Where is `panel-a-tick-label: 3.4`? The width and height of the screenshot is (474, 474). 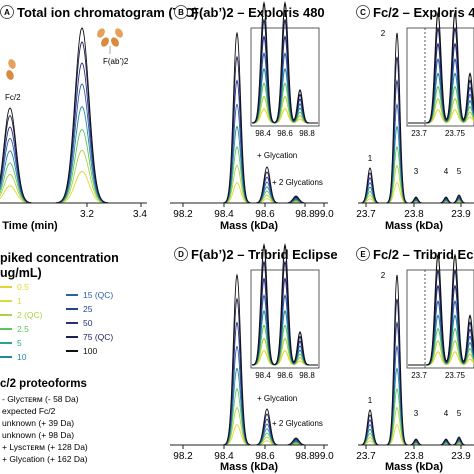
panel-a-tick-label: 3.4 is located at coordinates (140, 214).